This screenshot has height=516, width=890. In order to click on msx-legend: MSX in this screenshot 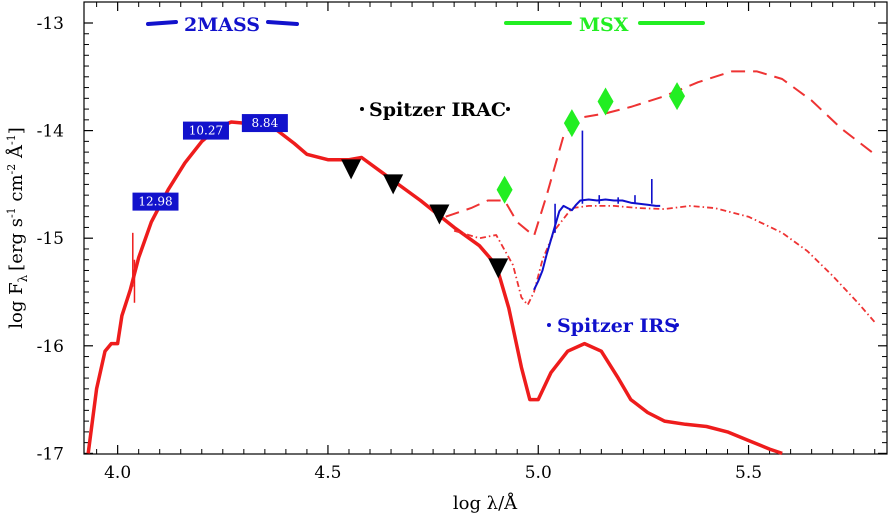, I will do `click(604, 25)`.